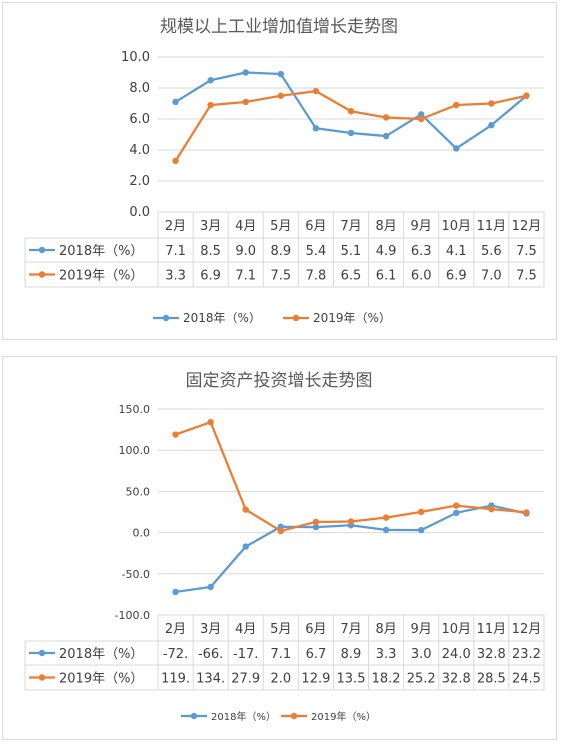 The height and width of the screenshot is (744, 563). I want to click on chart-1-x-tick-label: 5月, so click(280, 226).